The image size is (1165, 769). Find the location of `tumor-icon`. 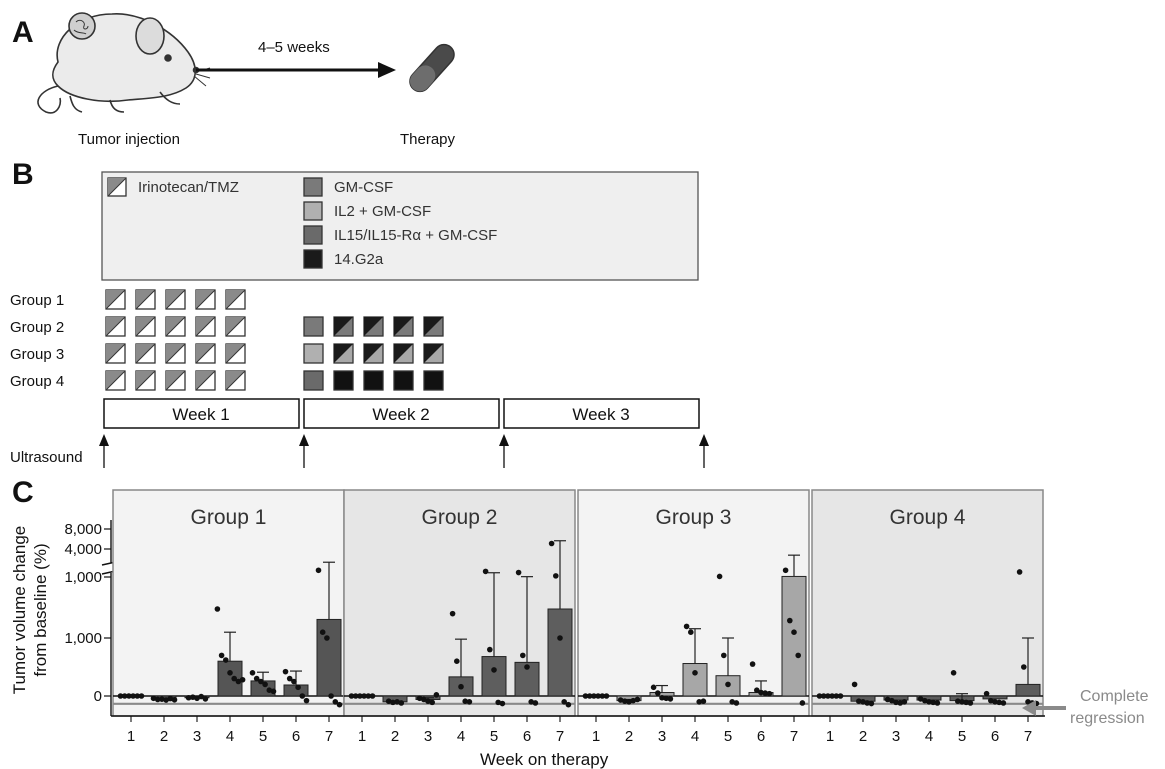

tumor-icon is located at coordinates (82, 26).